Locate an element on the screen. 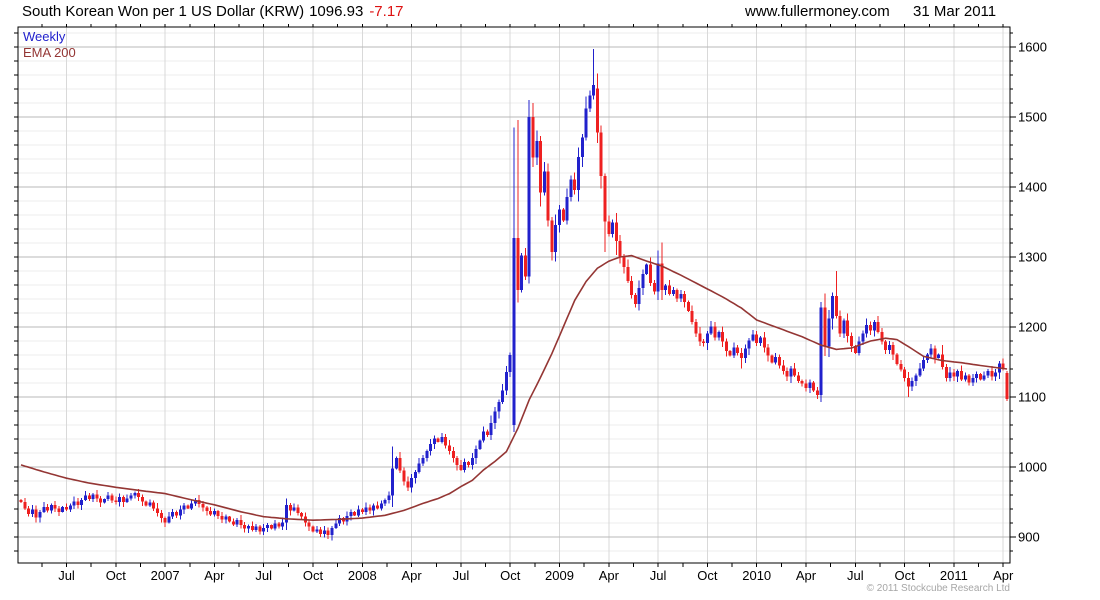  legend-ema200: EMA 200 is located at coordinates (49, 52).